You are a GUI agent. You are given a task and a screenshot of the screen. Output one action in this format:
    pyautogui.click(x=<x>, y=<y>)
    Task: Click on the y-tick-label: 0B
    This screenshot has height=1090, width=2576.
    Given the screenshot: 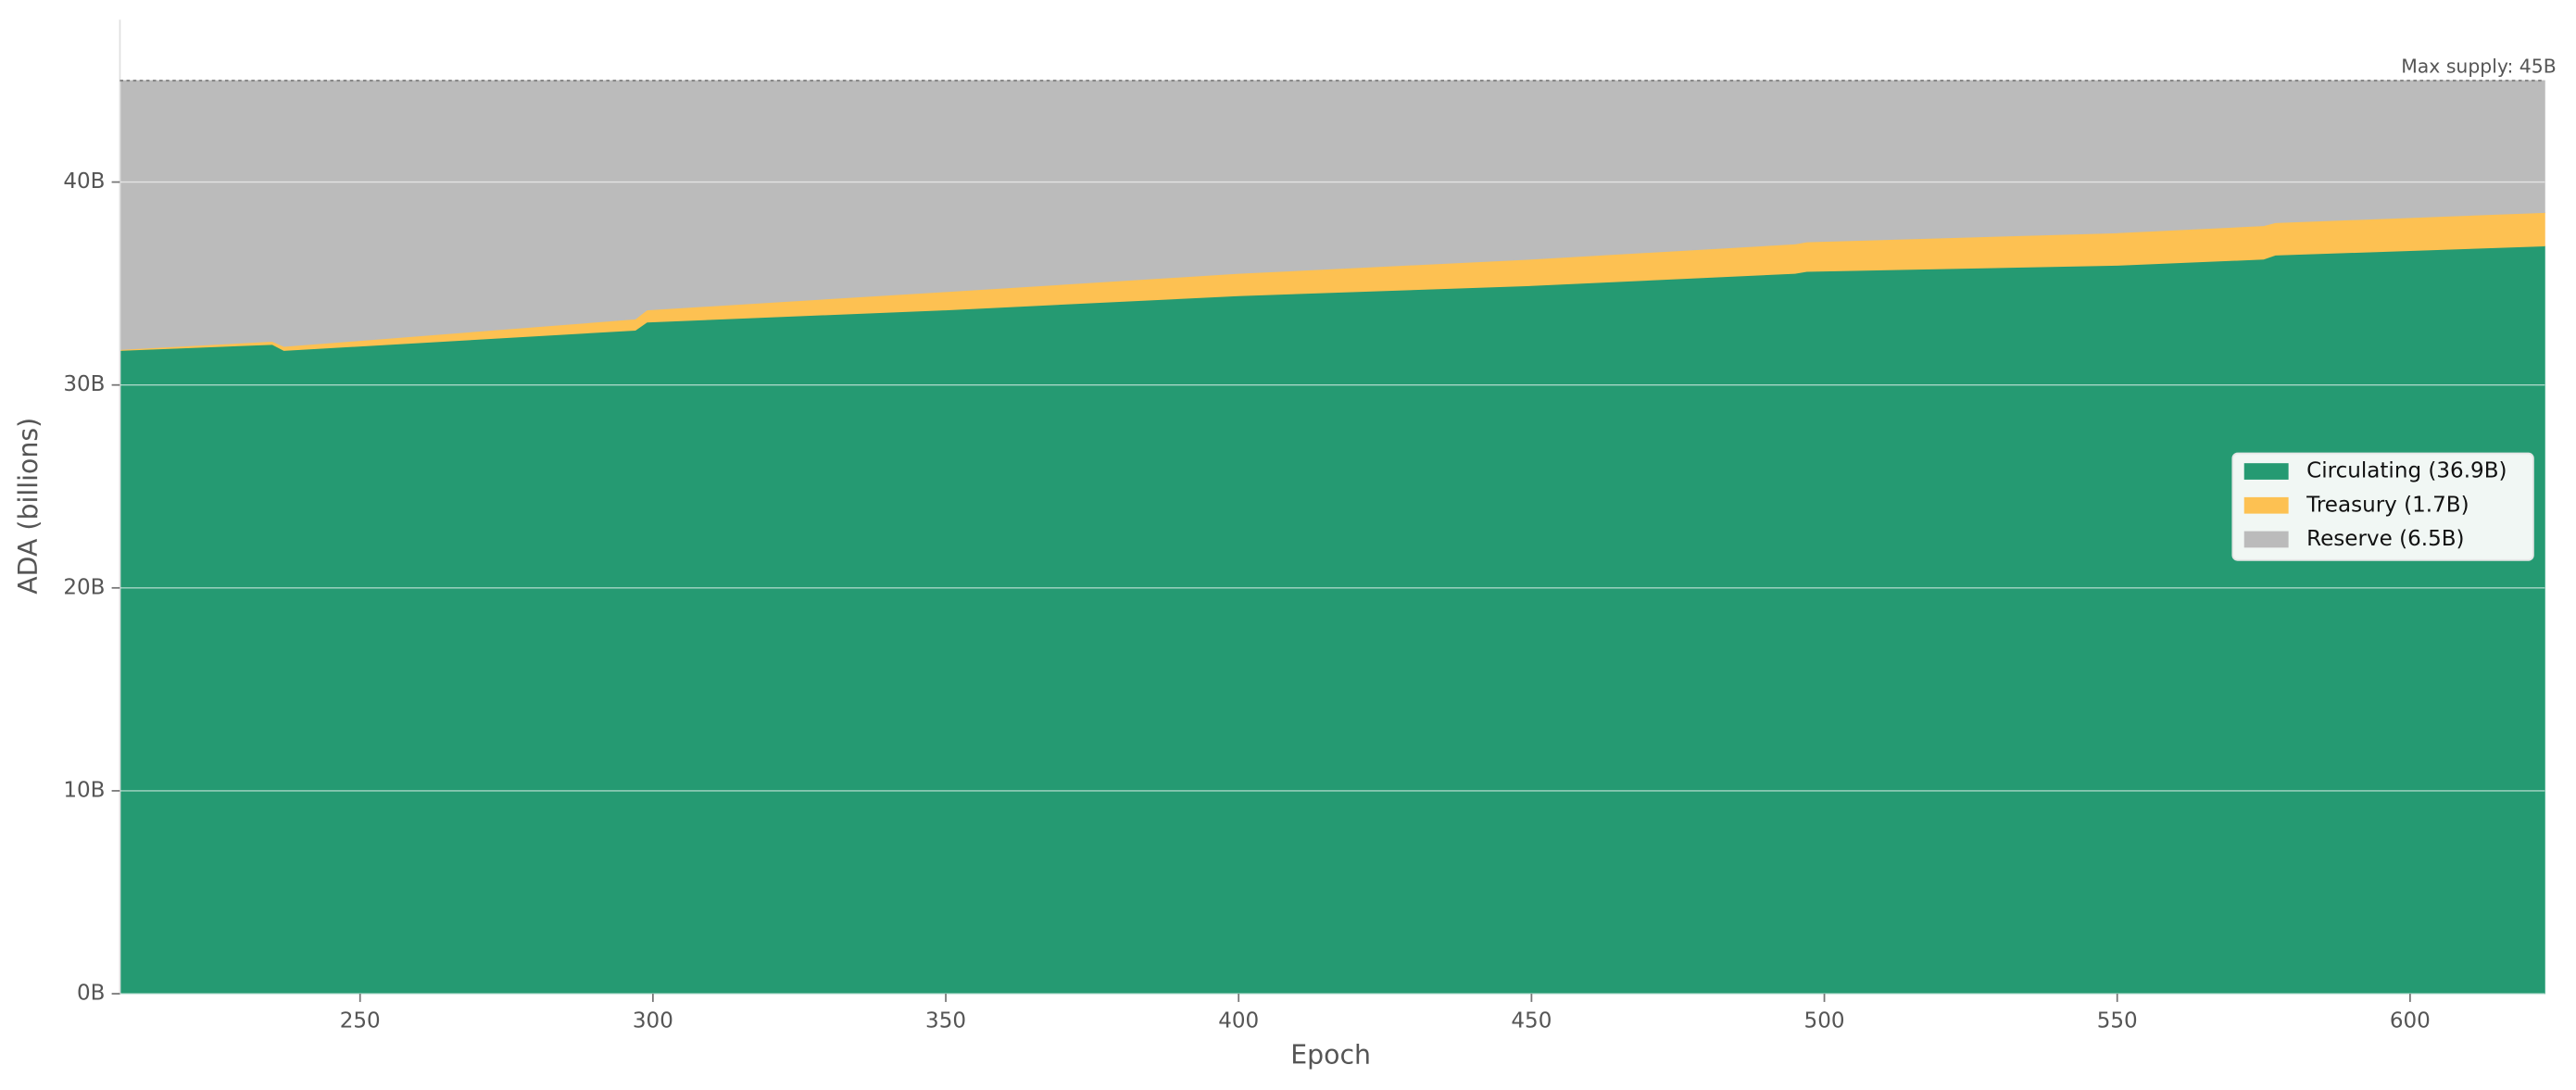 What is the action you would take?
    pyautogui.click(x=91, y=994)
    